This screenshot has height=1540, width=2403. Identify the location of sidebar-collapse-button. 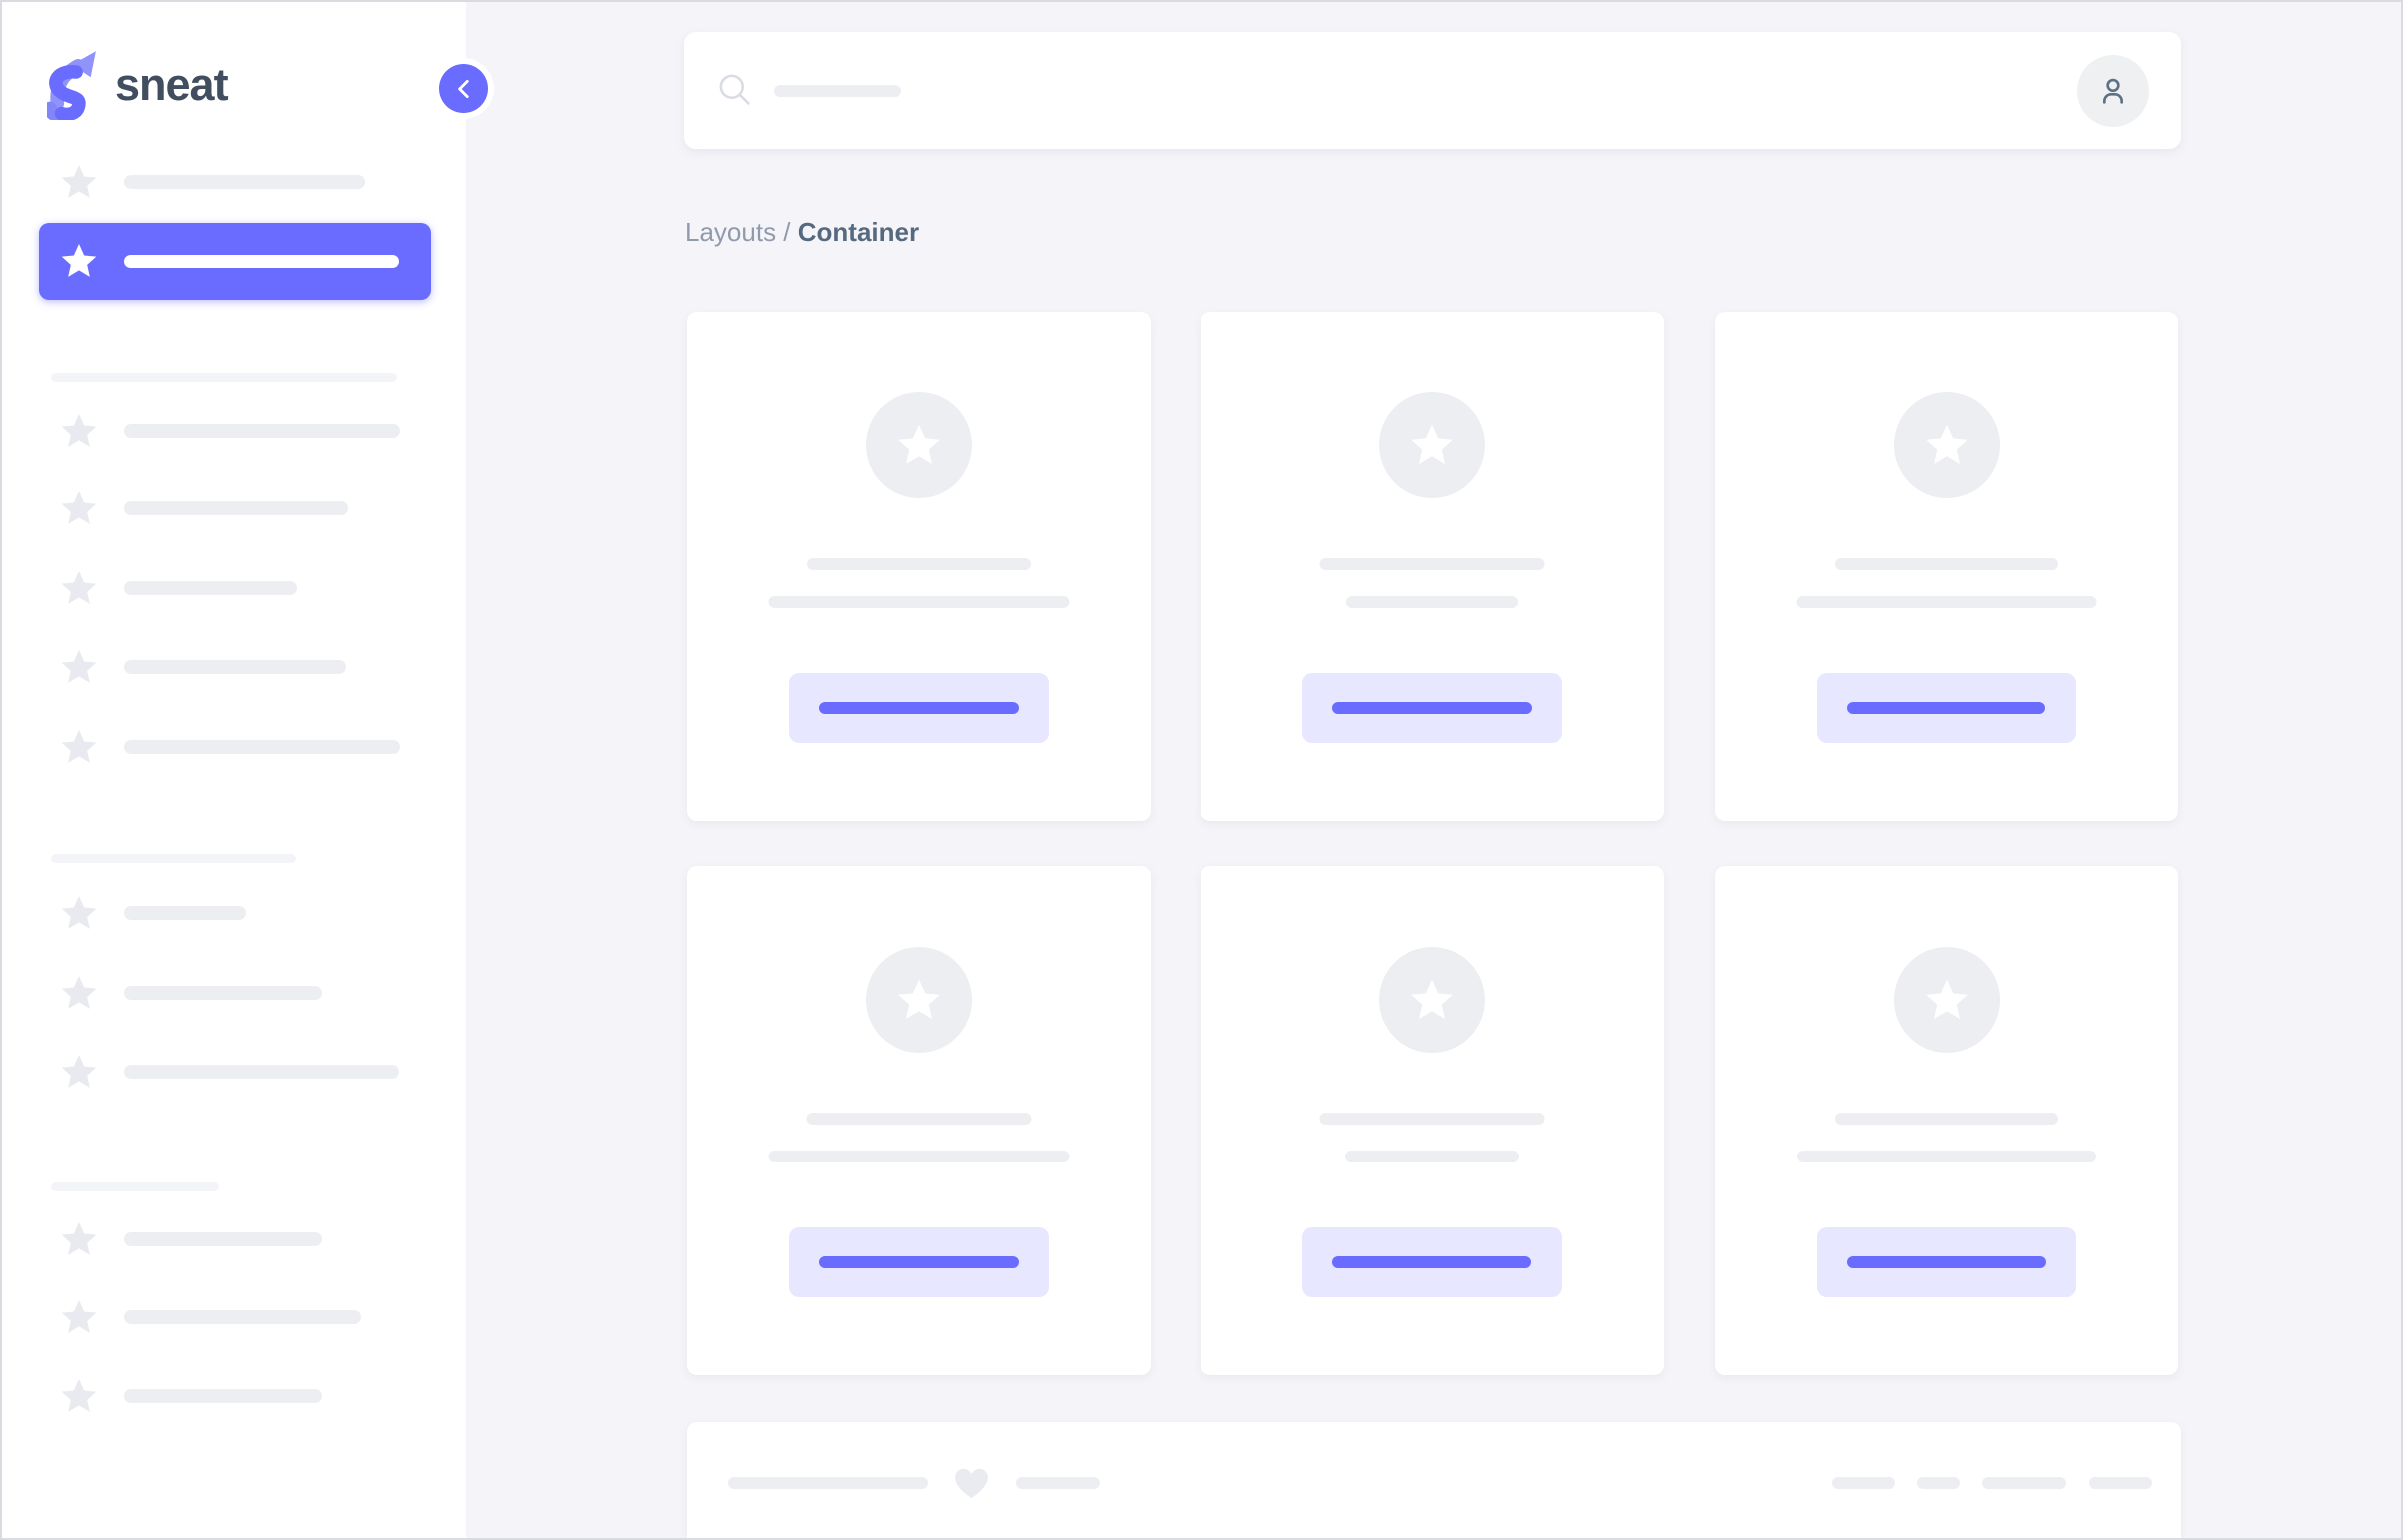
(463, 88).